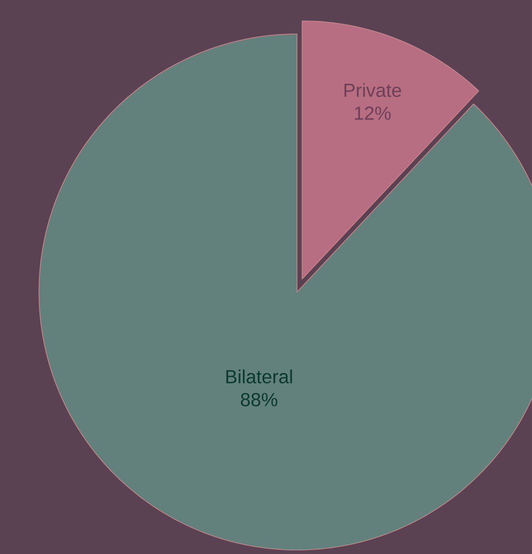 This screenshot has width=532, height=554. Describe the element at coordinates (372, 113) in the screenshot. I see `data-label: 12%` at that location.